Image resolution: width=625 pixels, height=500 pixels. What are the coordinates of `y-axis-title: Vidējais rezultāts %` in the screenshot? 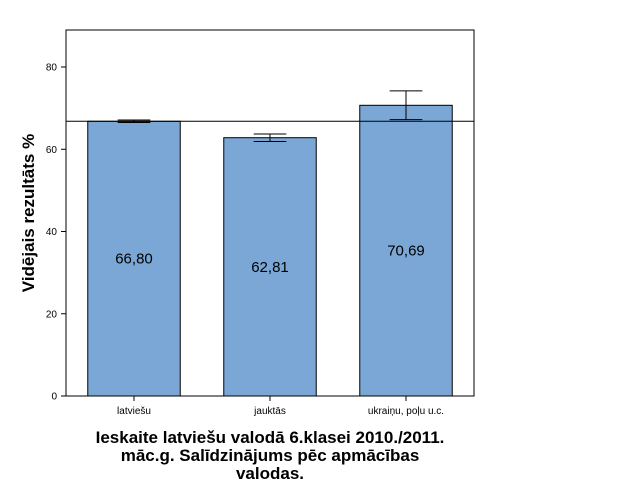 It's located at (28, 213).